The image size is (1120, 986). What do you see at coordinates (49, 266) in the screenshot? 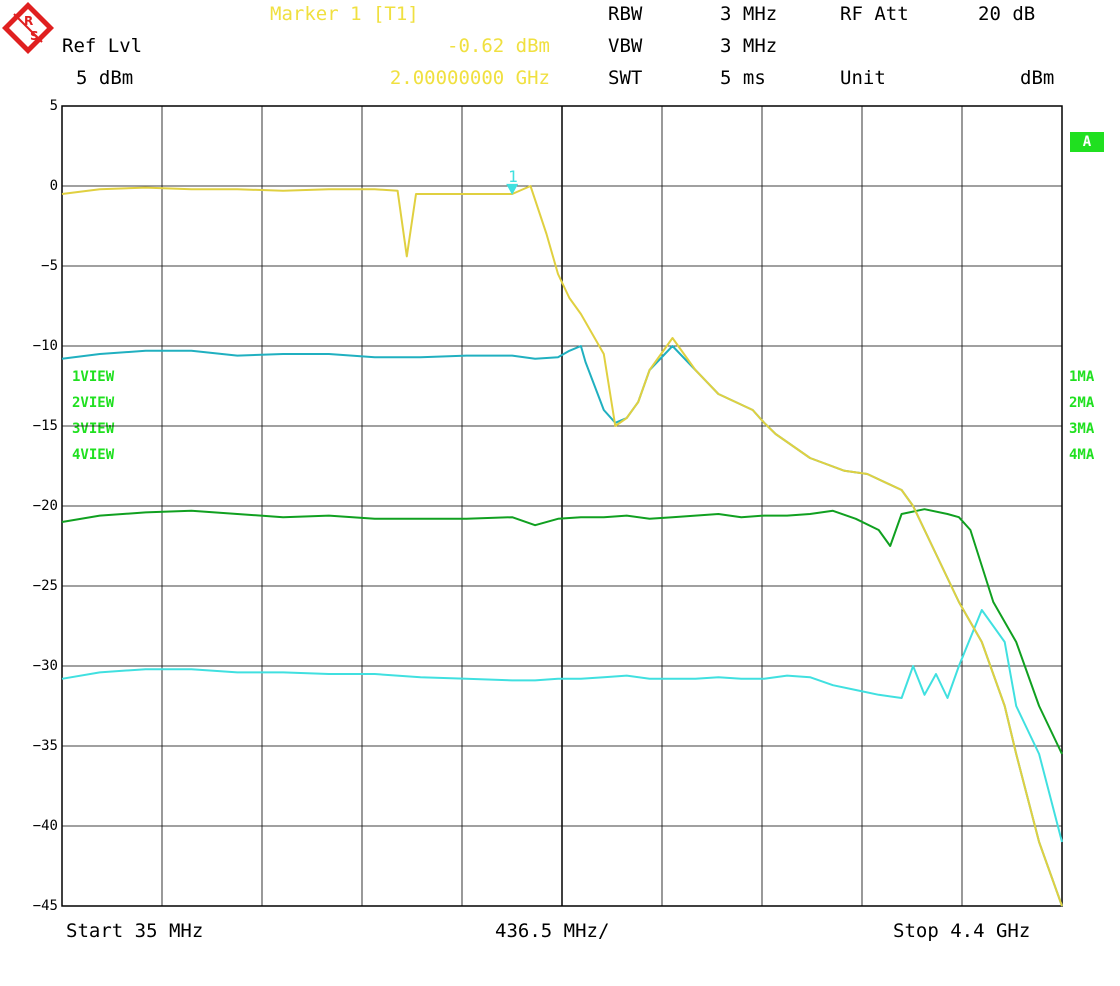
I see `y-tick-label: −5` at bounding box center [49, 266].